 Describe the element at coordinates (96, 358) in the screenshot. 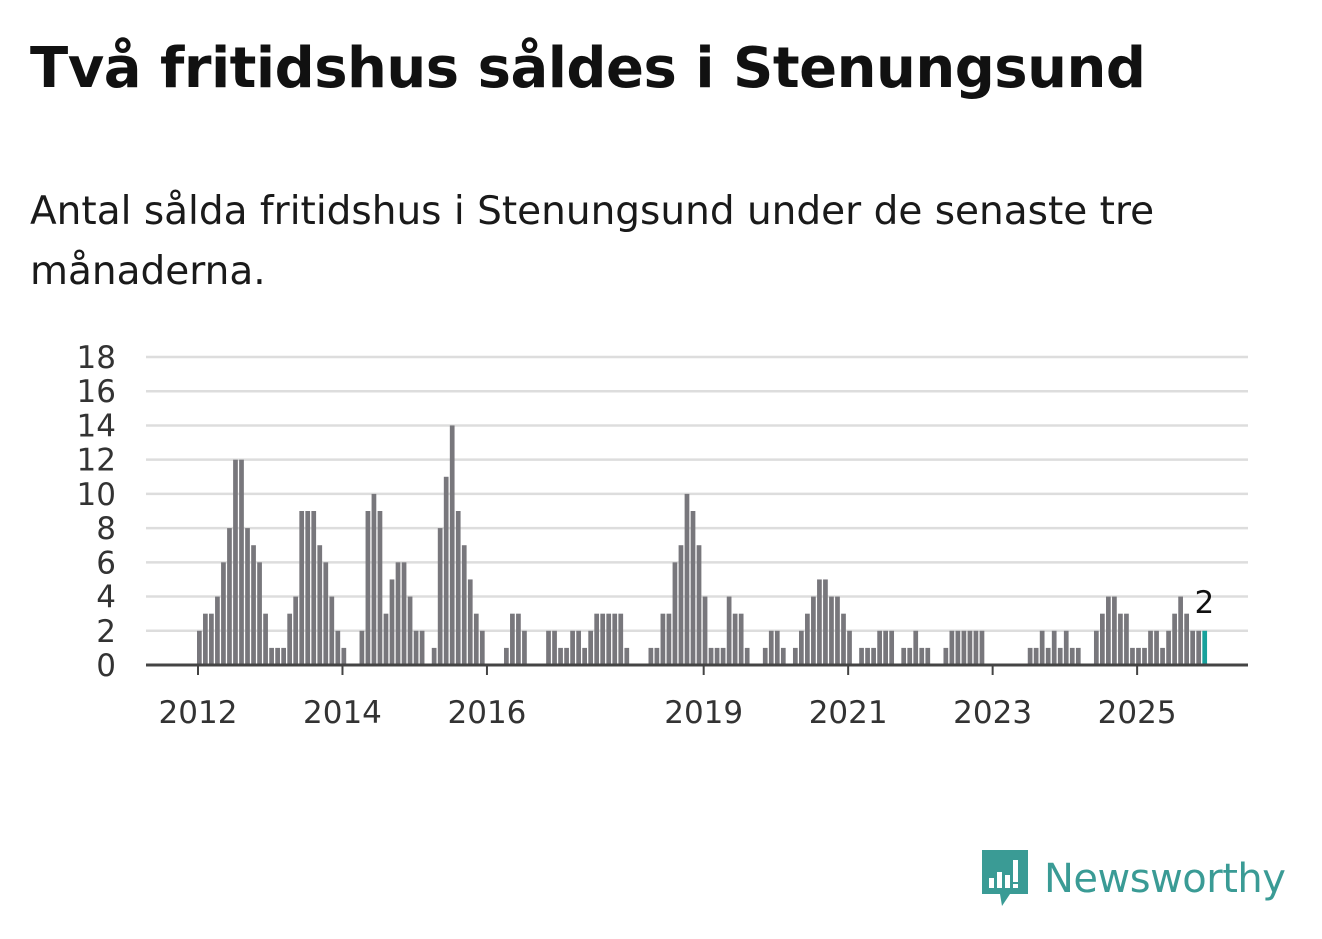

I see `y-tick-label: 18` at that location.